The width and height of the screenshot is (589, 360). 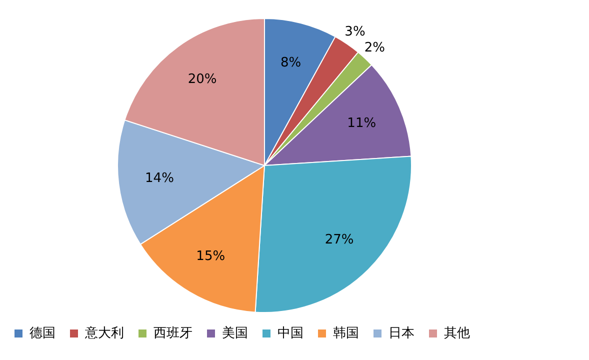 I want to click on legend-label: 韩国, so click(x=346, y=333).